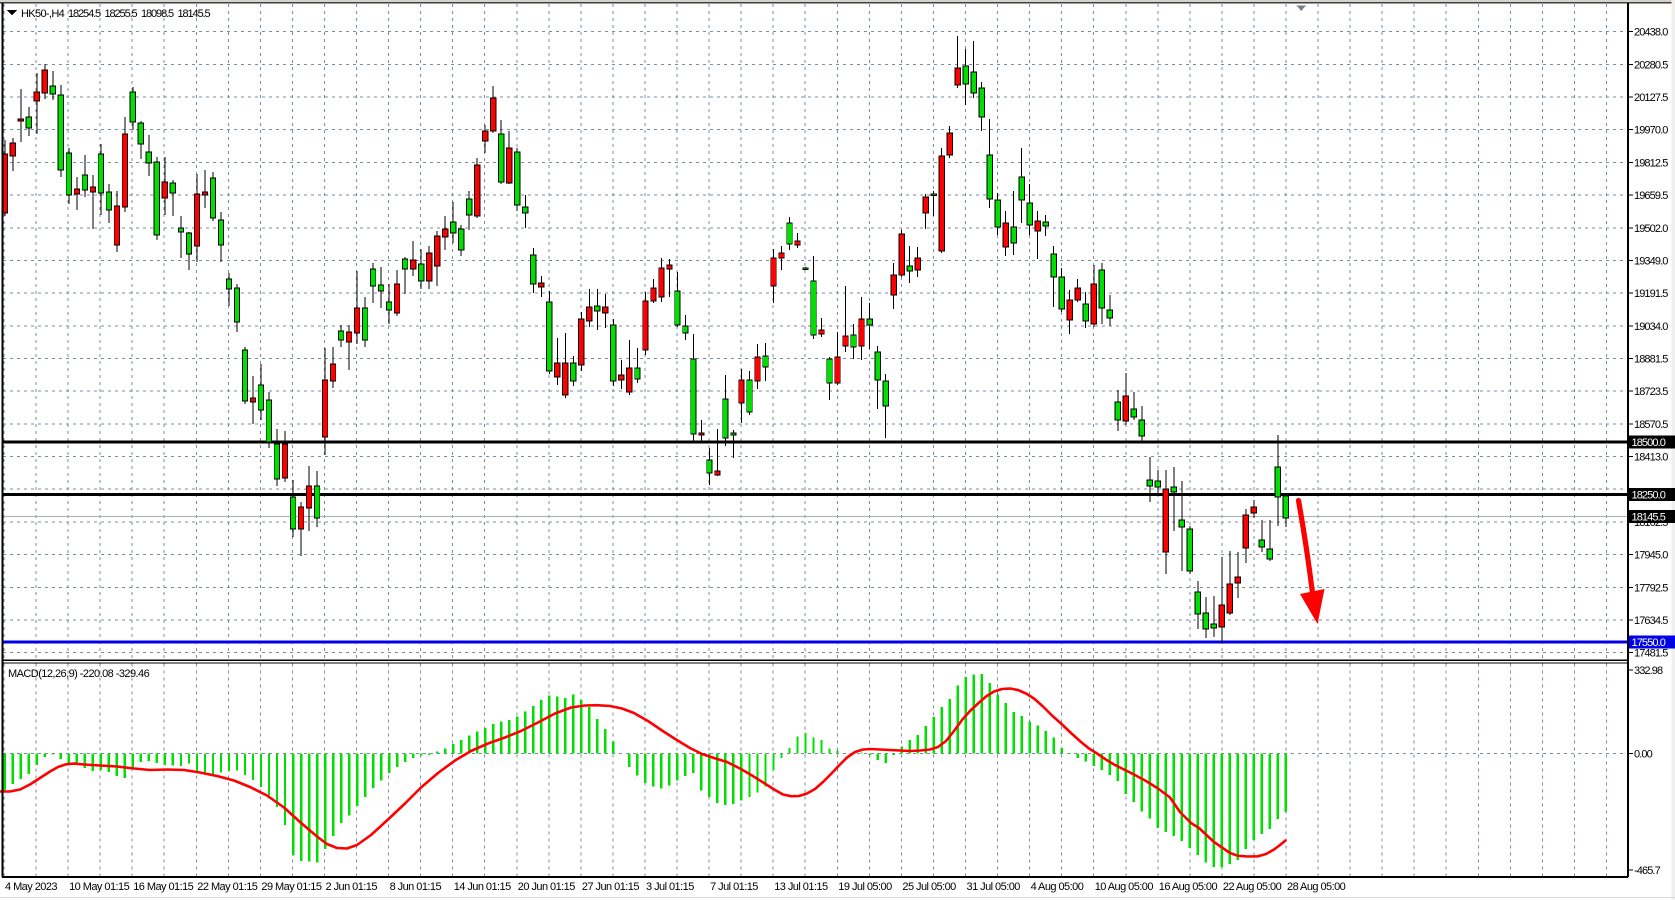 The image size is (1675, 900). I want to click on svg-text: 16 Aug 05:00, so click(1188, 887).